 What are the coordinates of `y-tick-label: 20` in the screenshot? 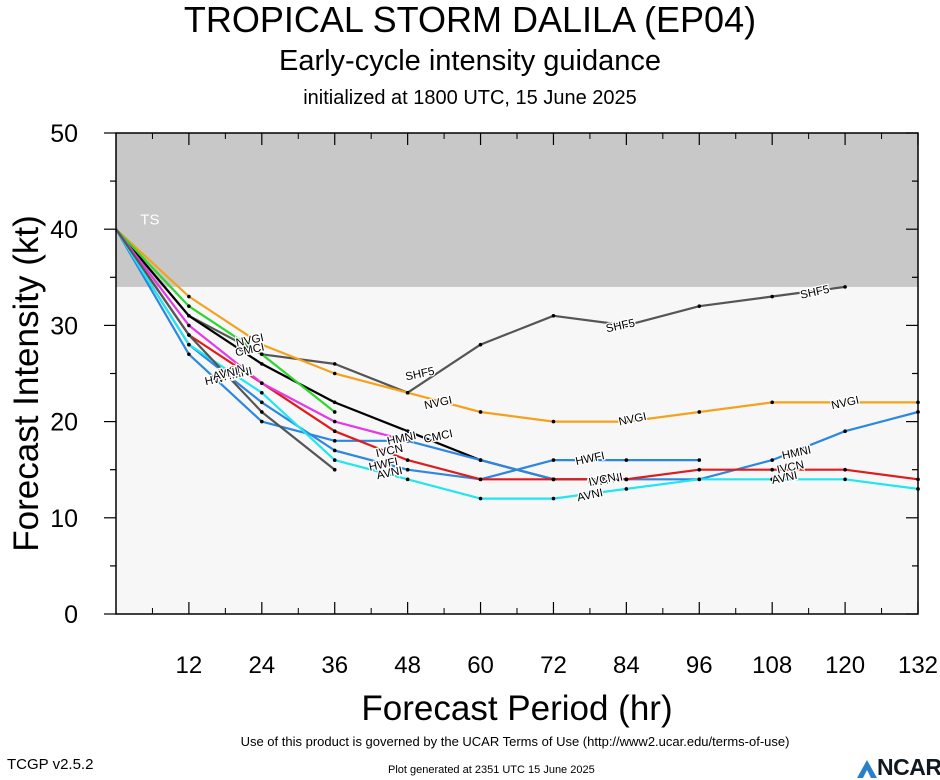 It's located at (64, 423).